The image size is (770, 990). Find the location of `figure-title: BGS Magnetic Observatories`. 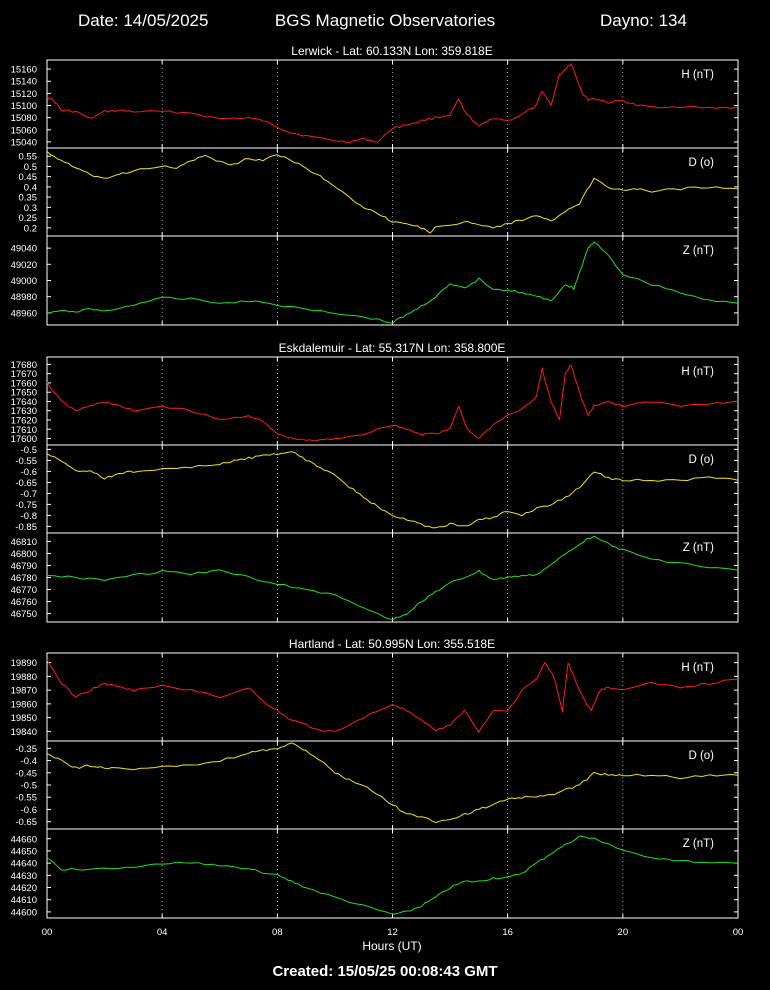

figure-title: BGS Magnetic Observatories is located at coordinates (385, 20).